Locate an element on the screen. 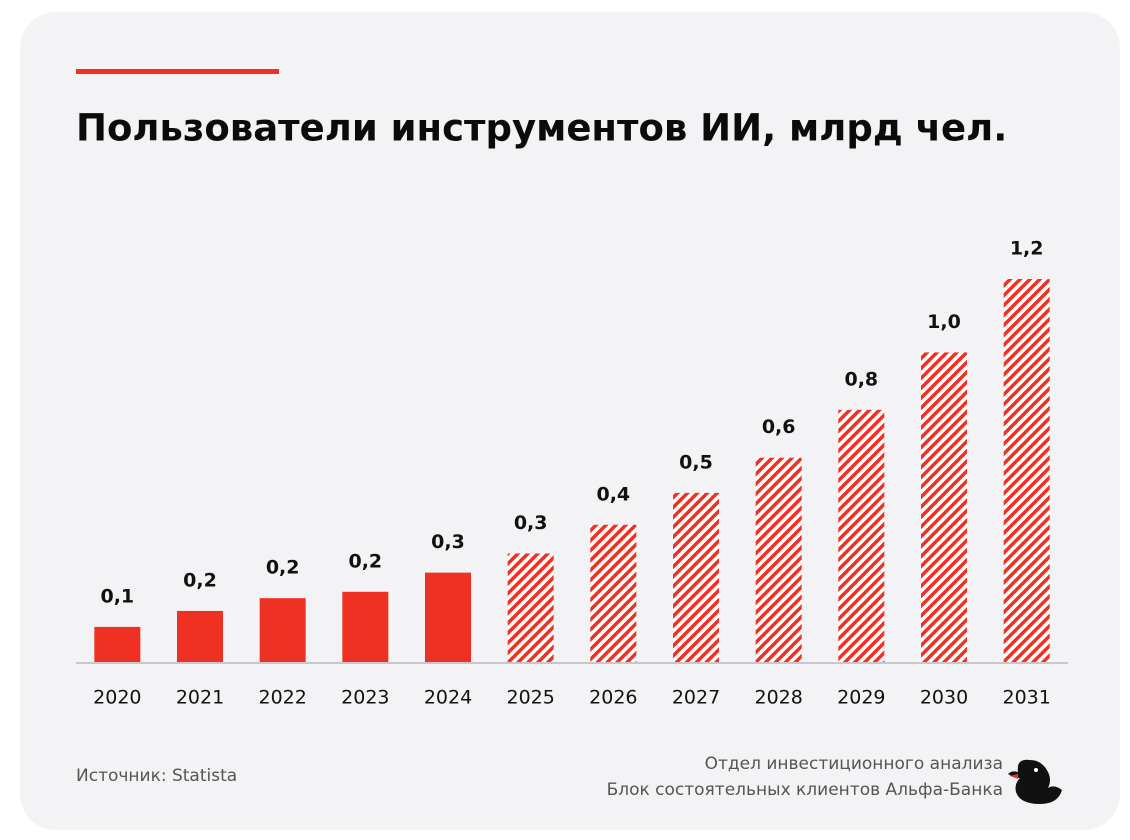 Image resolution: width=1130 pixels, height=840 pixels. credit-line: Отдел инвестиционного анализа is located at coordinates (854, 764).